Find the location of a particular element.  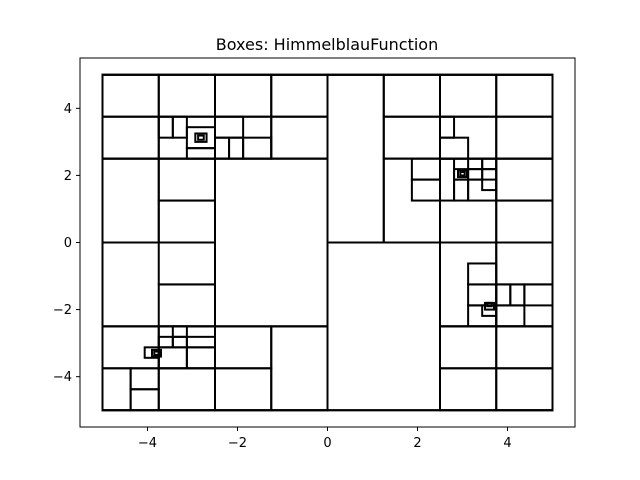

x-tick-label-2: 0 is located at coordinates (327, 443).